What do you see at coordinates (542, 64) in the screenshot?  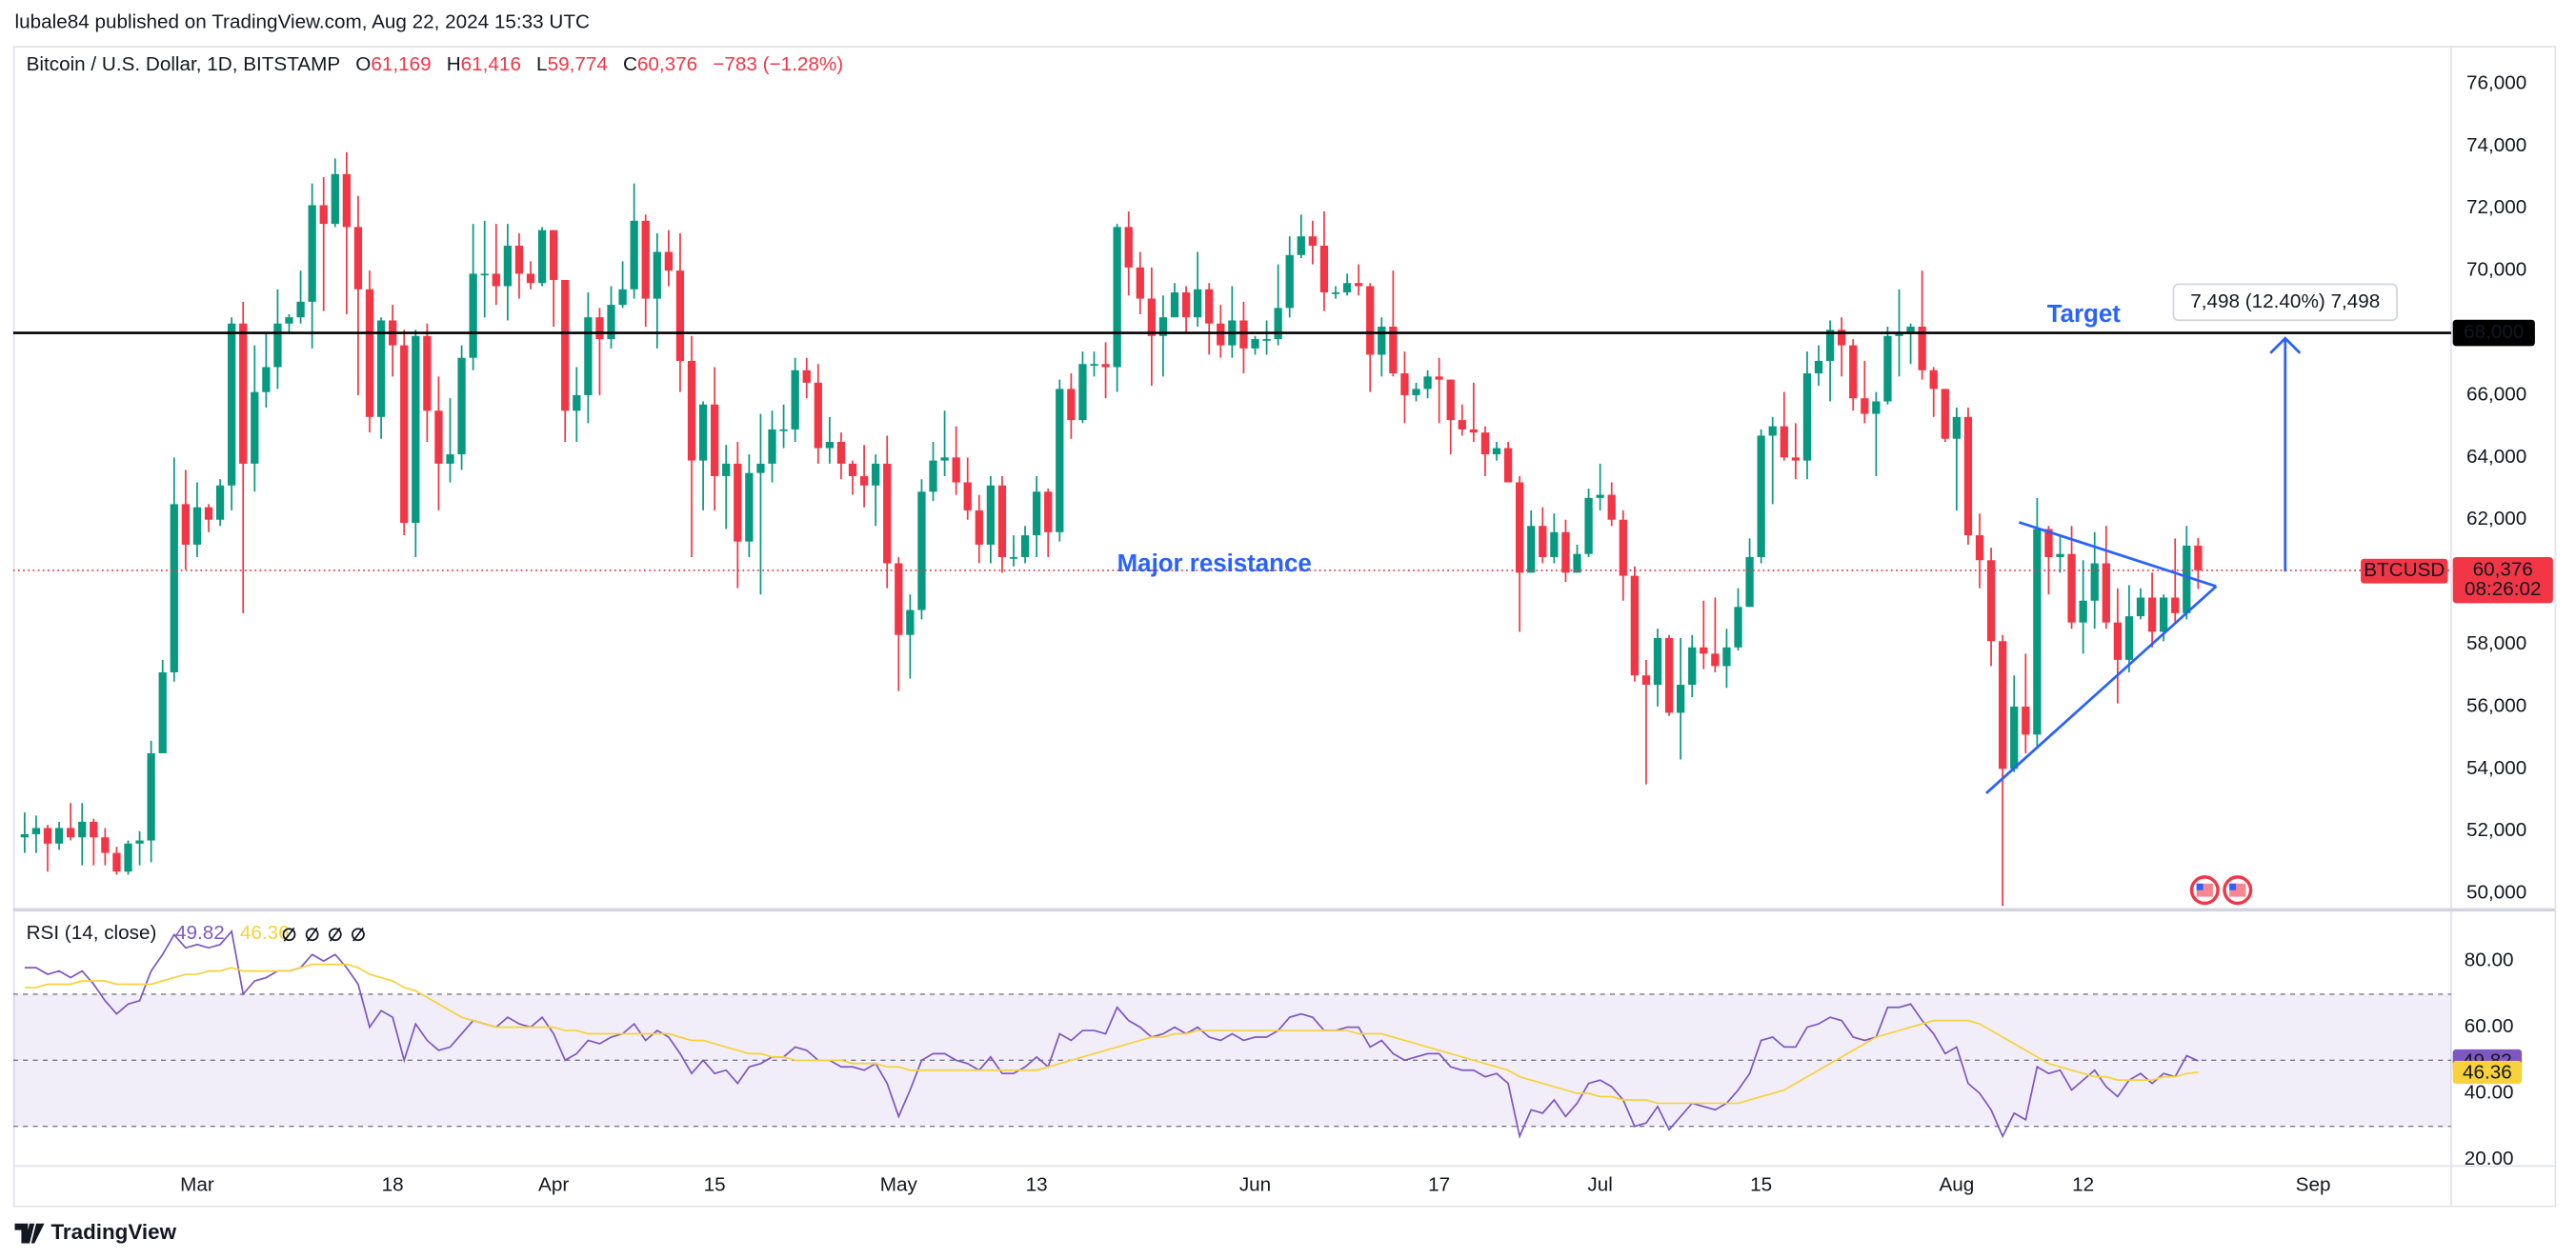 I see `ohlc-key: L` at bounding box center [542, 64].